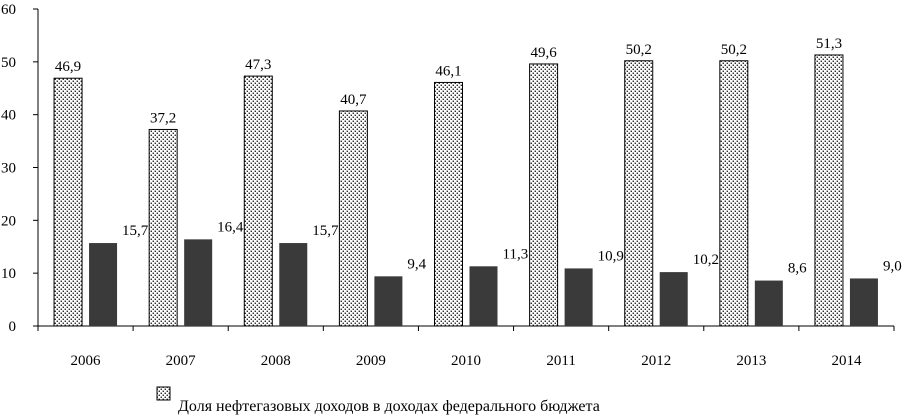 This screenshot has height=415, width=904. I want to click on data-label: 10,9, so click(611, 256).